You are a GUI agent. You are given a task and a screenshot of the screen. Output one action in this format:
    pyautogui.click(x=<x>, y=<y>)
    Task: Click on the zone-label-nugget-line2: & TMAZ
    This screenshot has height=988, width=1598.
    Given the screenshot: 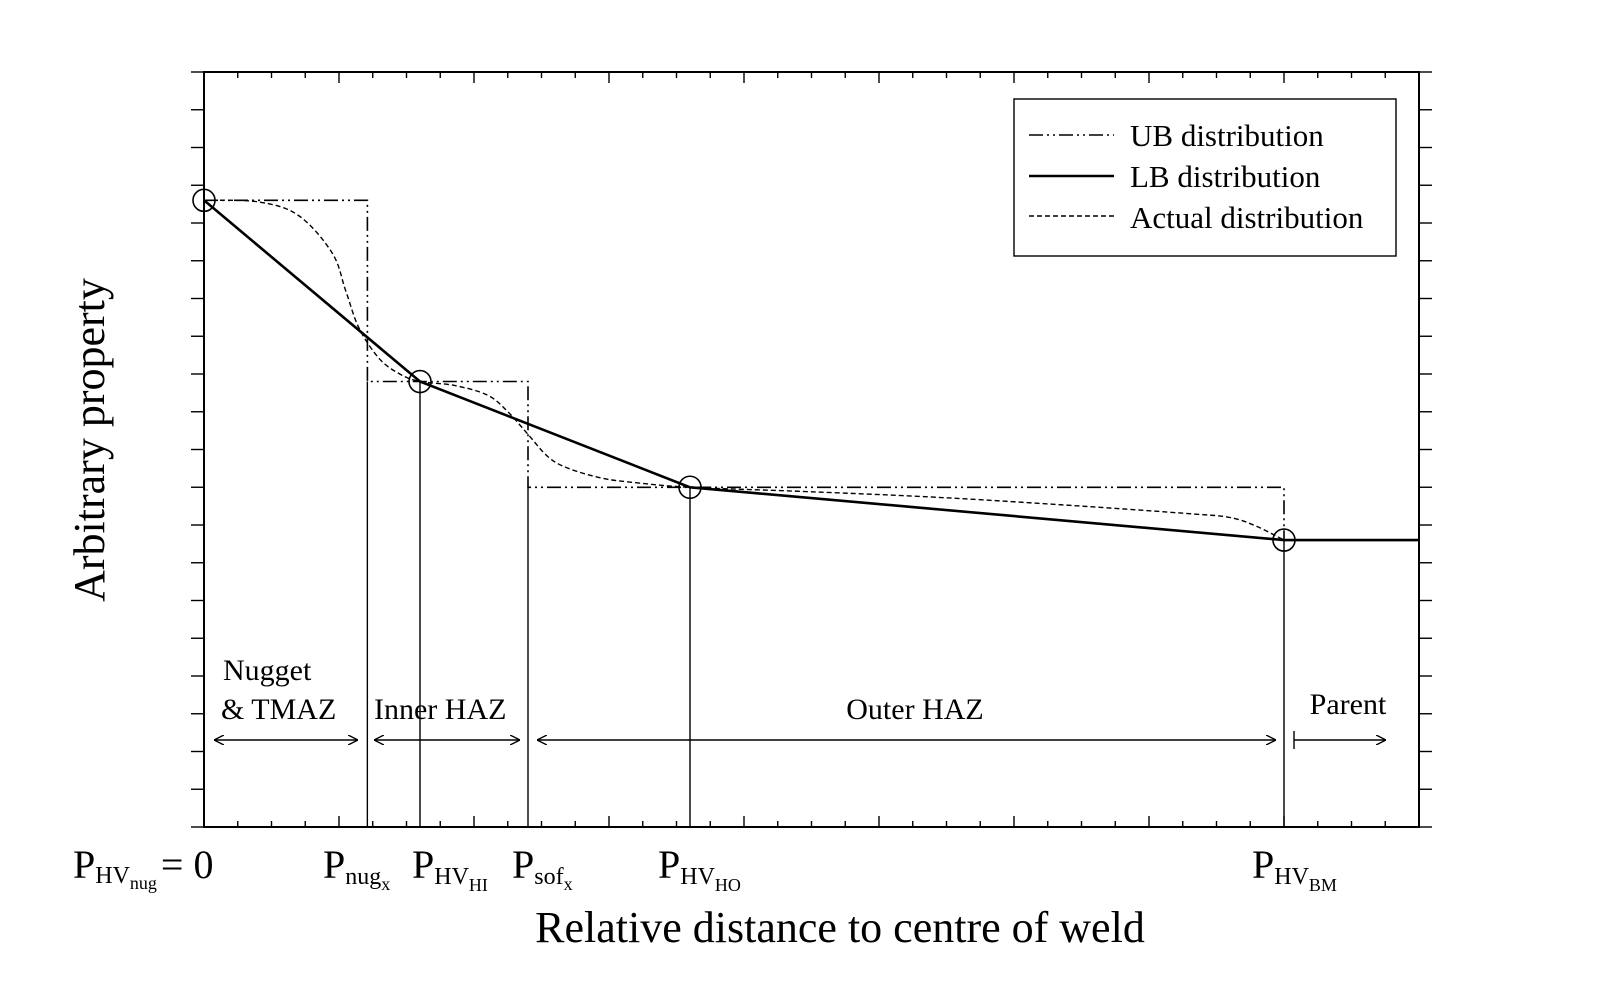 What is the action you would take?
    pyautogui.click(x=278, y=709)
    